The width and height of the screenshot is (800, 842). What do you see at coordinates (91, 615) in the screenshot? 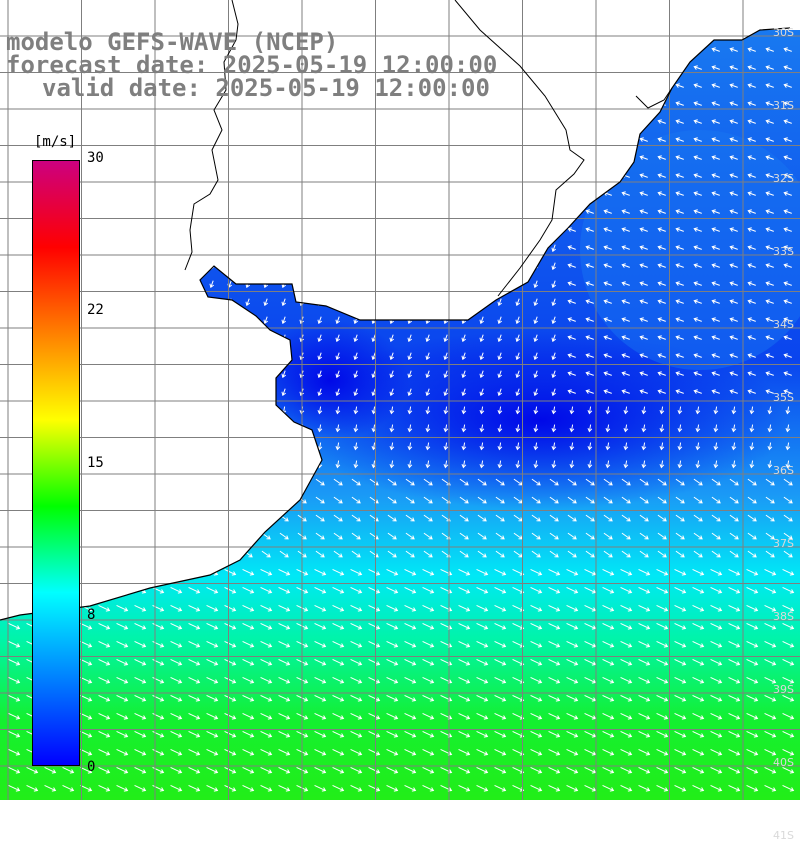
I see `colorbar-tick-8: 8` at bounding box center [91, 615].